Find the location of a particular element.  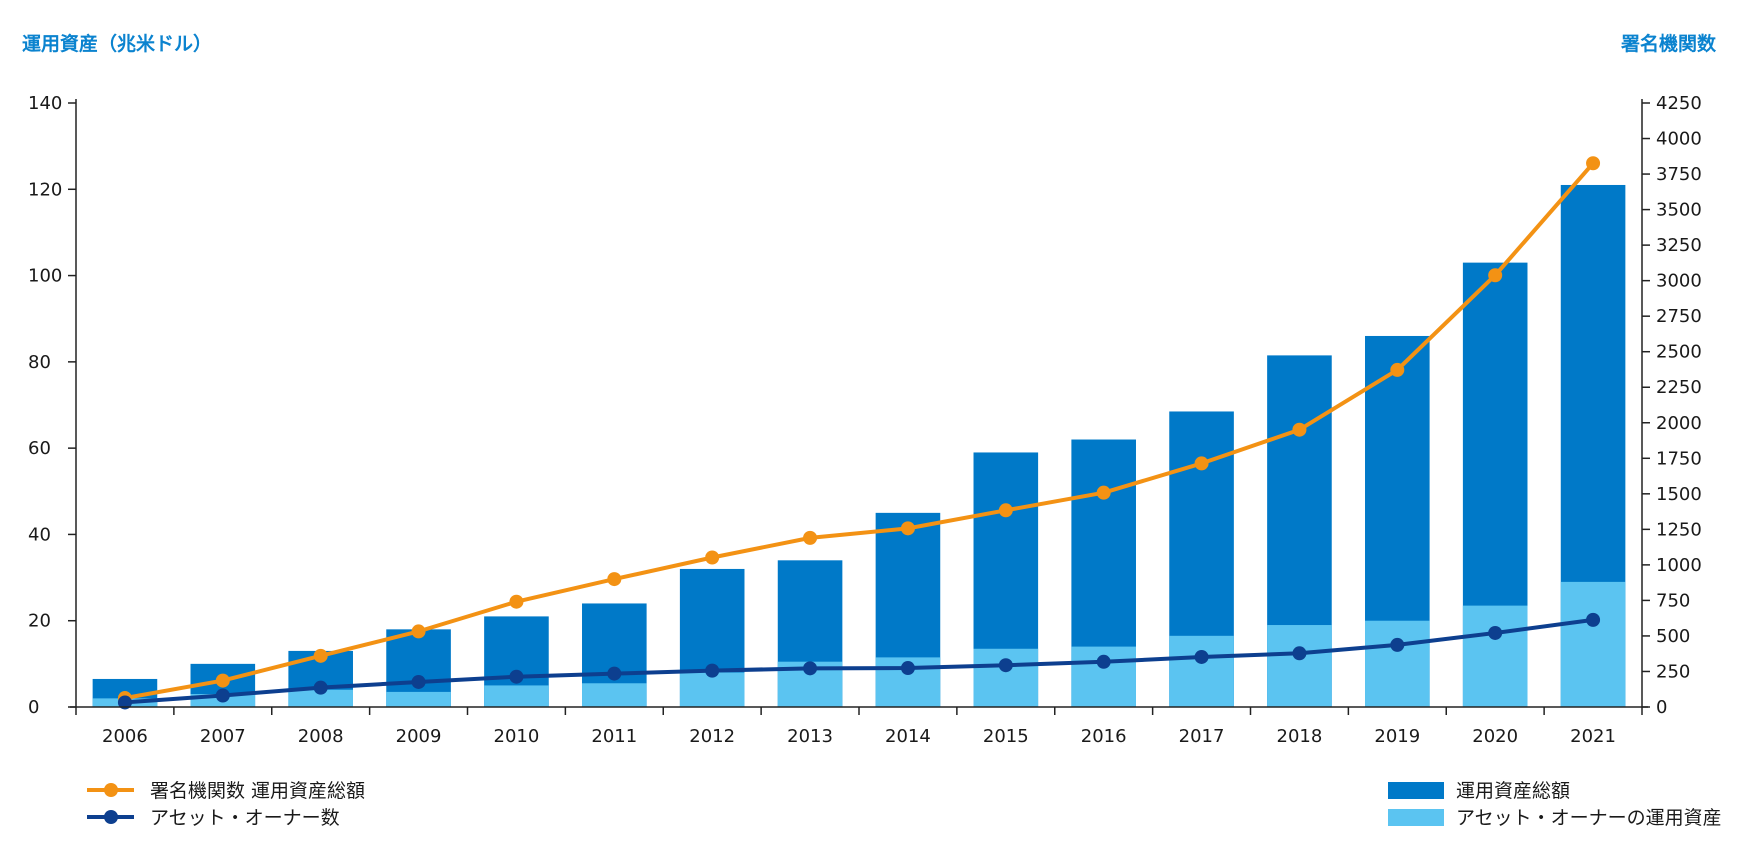

y-right-tick-label: 4250 is located at coordinates (1679, 103).